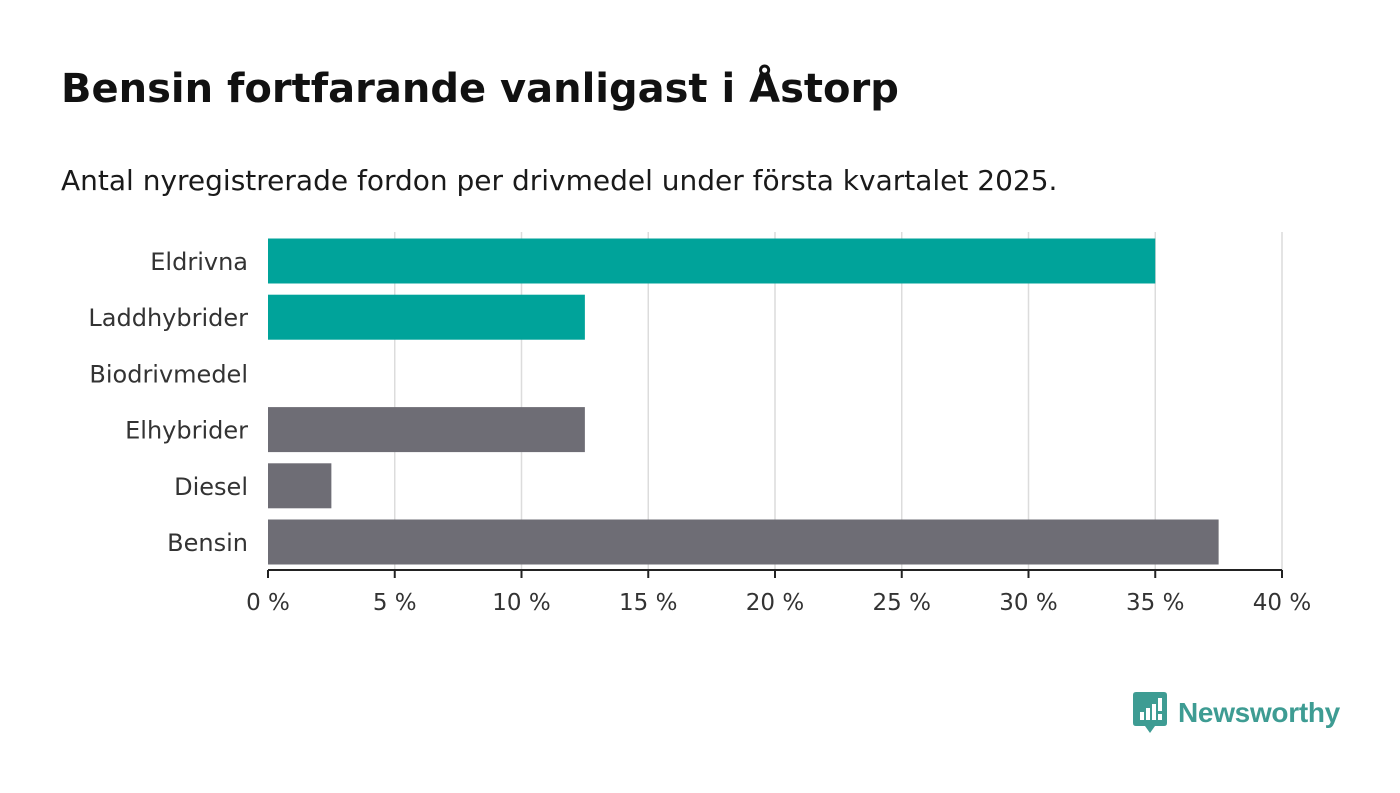  What do you see at coordinates (199, 262) in the screenshot?
I see `category-label: Eldrivna` at bounding box center [199, 262].